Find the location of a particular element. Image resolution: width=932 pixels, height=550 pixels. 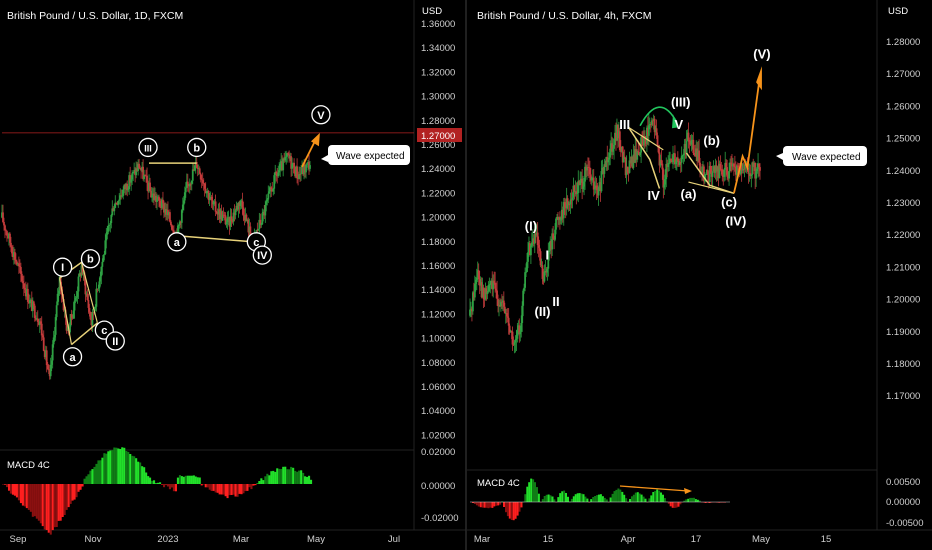

chart-right-x-axis: Mar 15 Apr 17 May 15 is located at coordinates (652, 539).